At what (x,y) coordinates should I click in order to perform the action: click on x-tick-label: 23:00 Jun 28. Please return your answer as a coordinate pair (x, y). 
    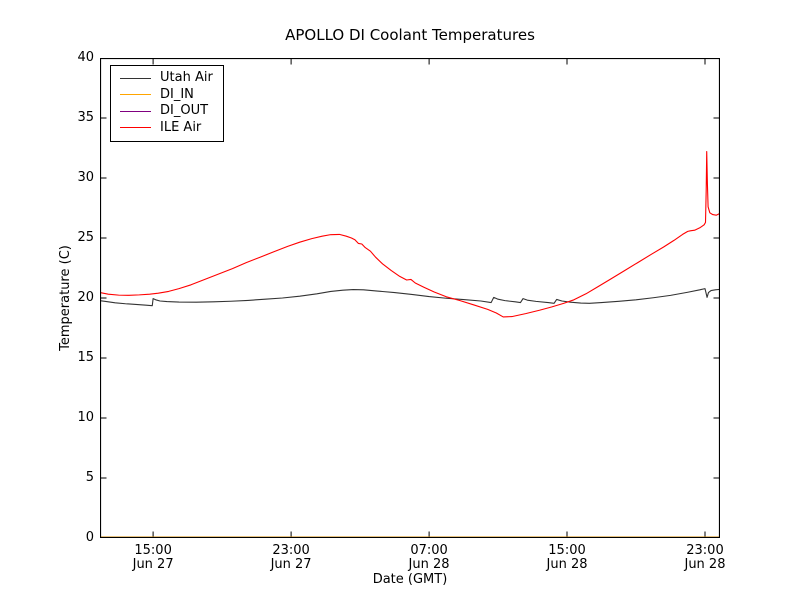
    Looking at the image, I should click on (705, 558).